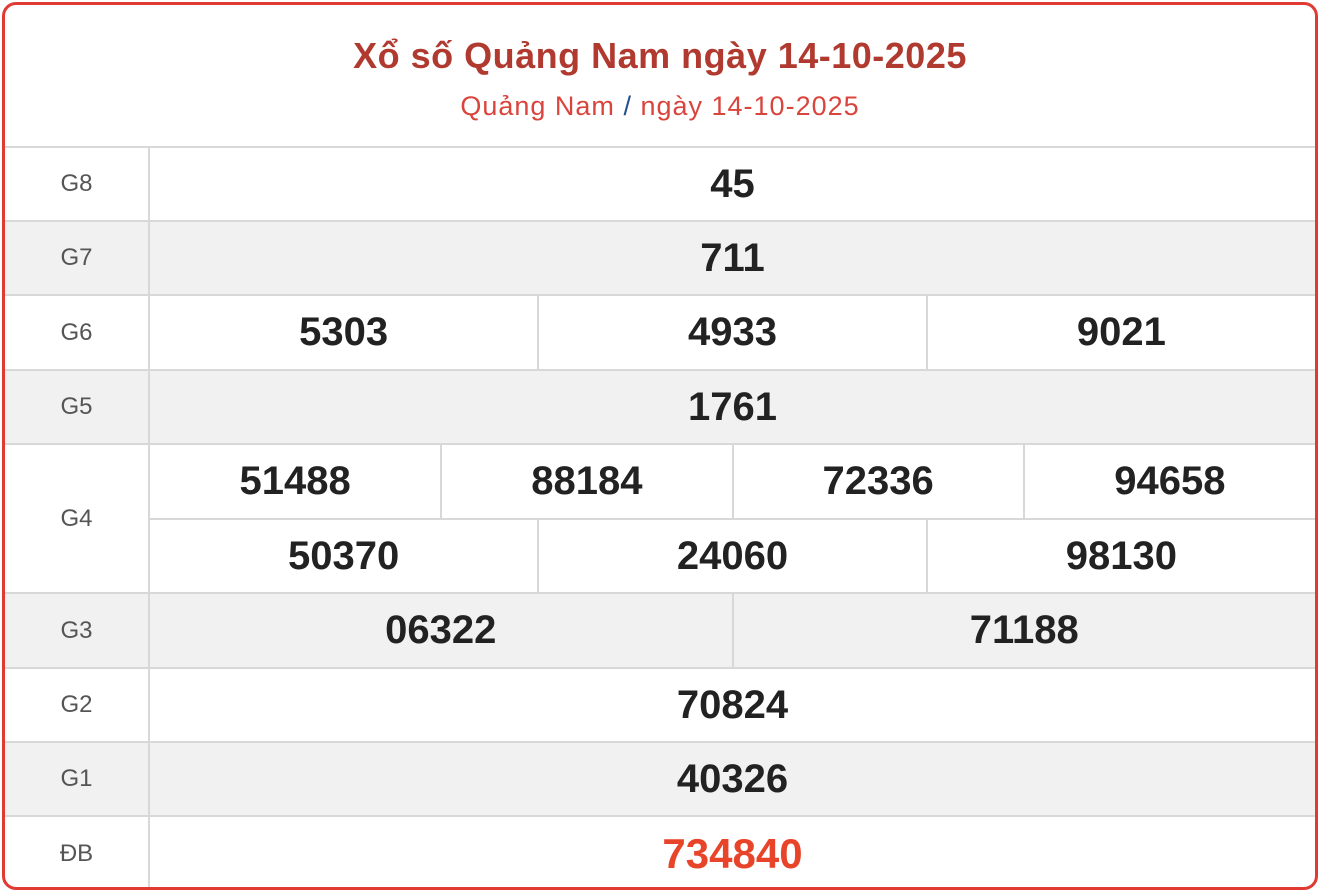 The width and height of the screenshot is (1320, 892). What do you see at coordinates (731, 704) in the screenshot?
I see `prize-number: 70824` at bounding box center [731, 704].